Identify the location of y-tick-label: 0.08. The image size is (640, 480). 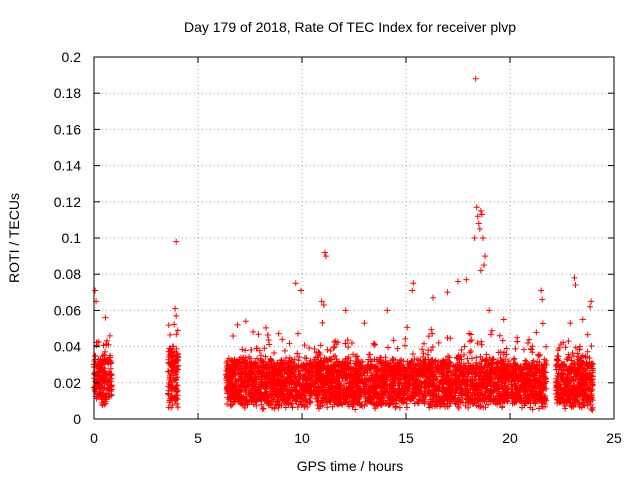
(67, 274).